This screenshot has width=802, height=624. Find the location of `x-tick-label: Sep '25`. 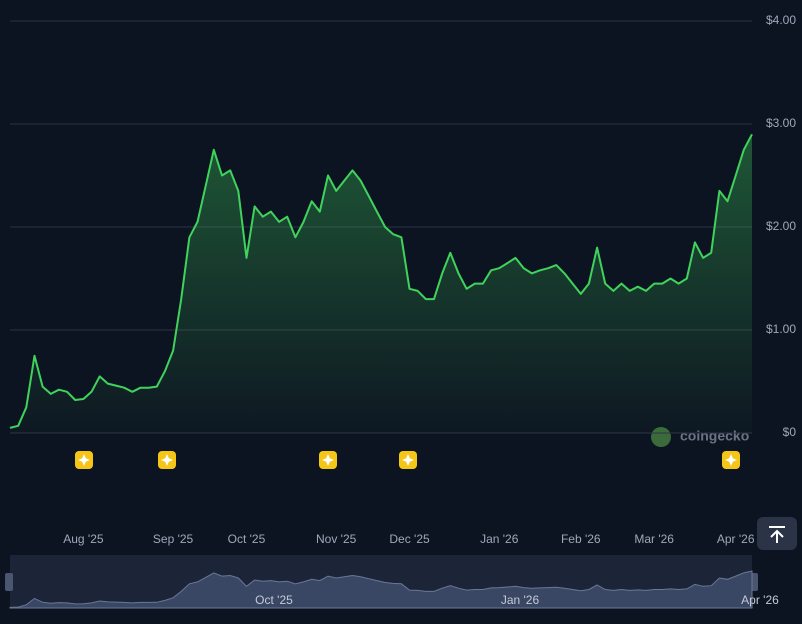

x-tick-label: Sep '25 is located at coordinates (173, 539).